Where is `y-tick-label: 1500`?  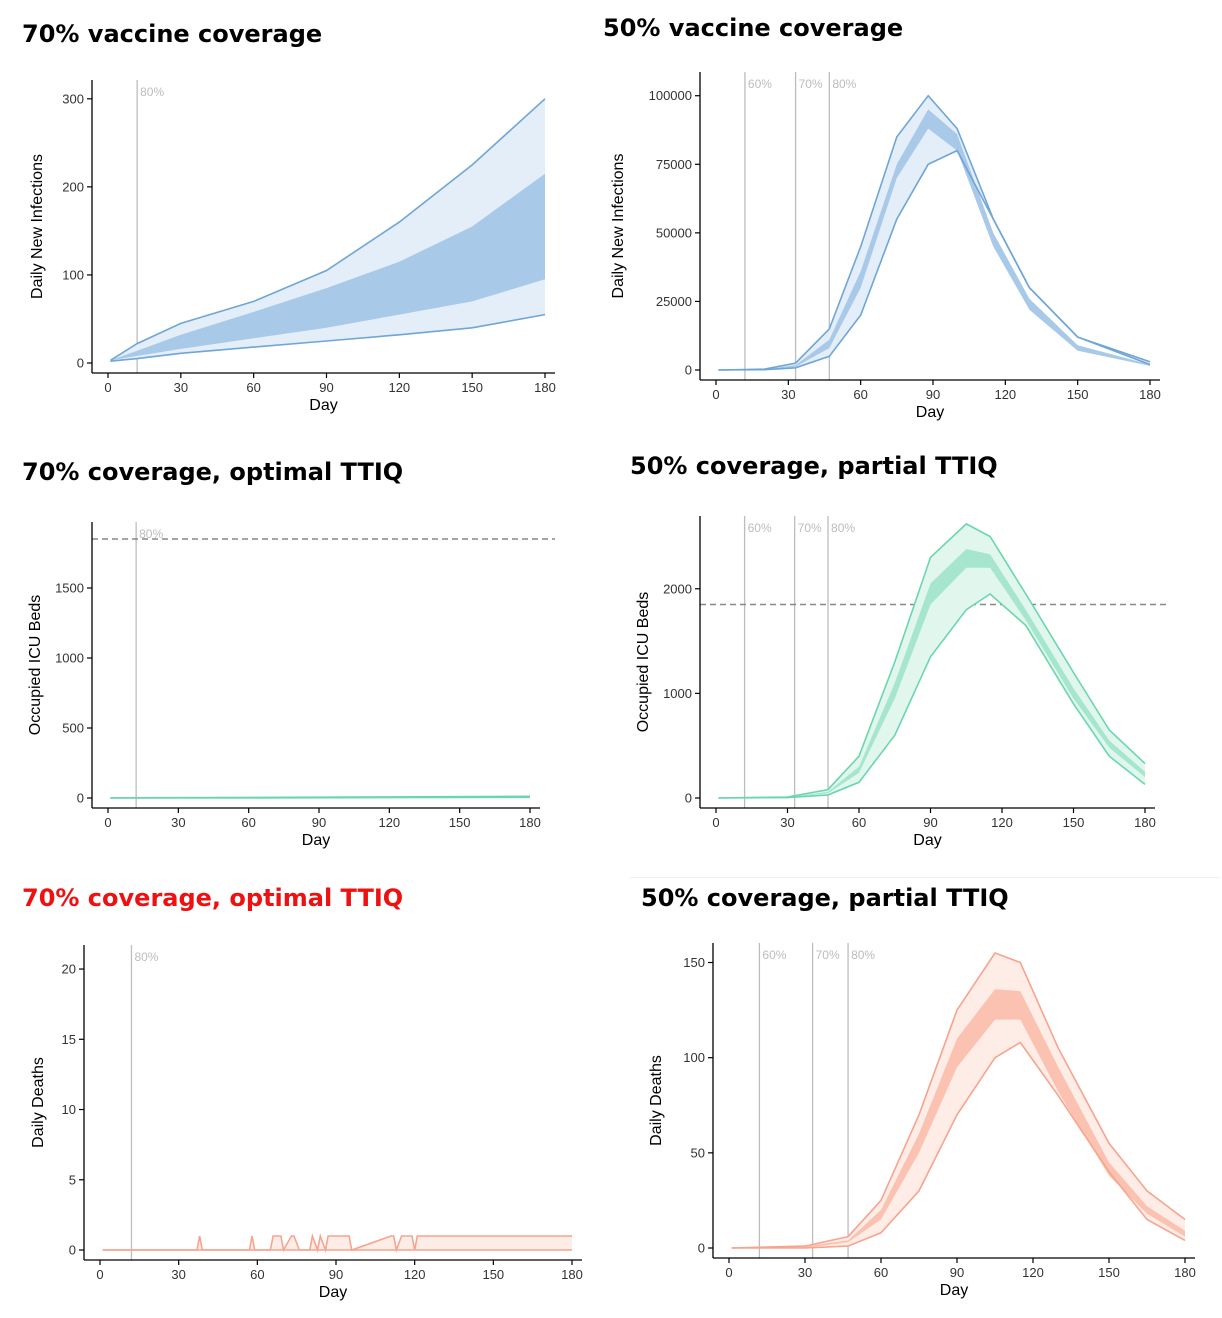 y-tick-label: 1500 is located at coordinates (69, 588).